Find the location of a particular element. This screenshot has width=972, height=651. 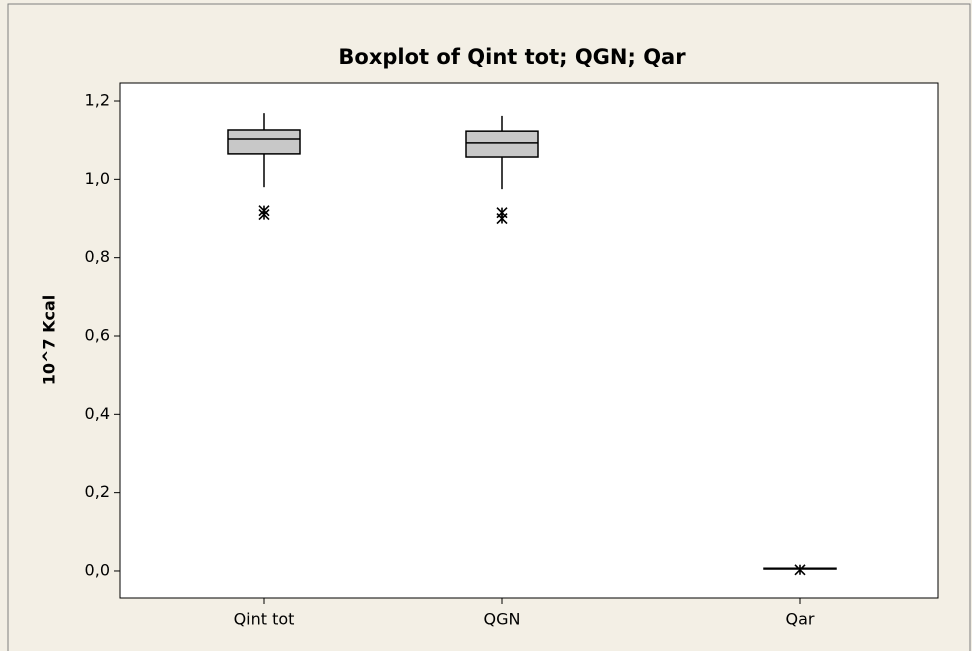

y-tick-label: 0,8 is located at coordinates (97, 256).